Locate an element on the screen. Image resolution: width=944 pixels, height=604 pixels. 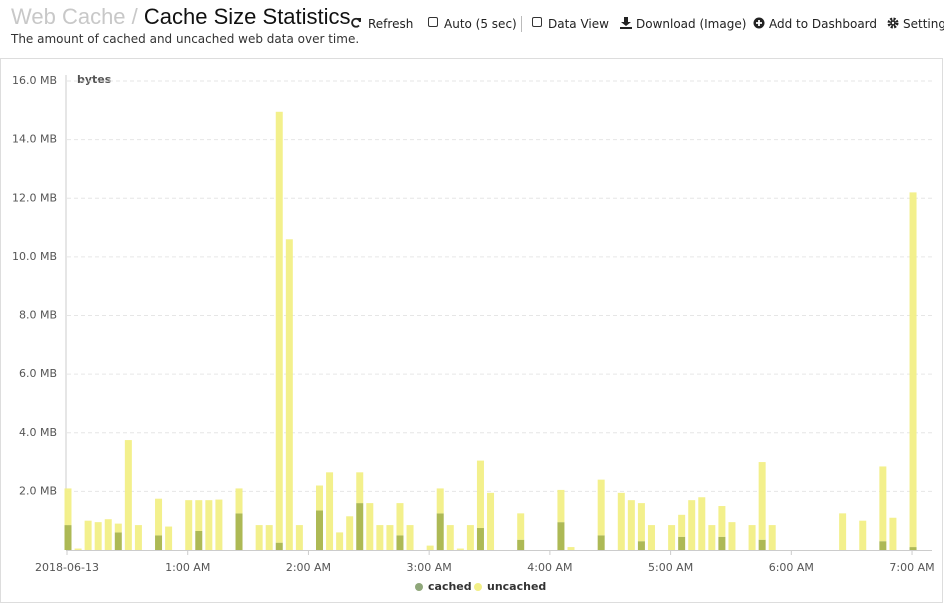
settings-icon is located at coordinates (893, 23).